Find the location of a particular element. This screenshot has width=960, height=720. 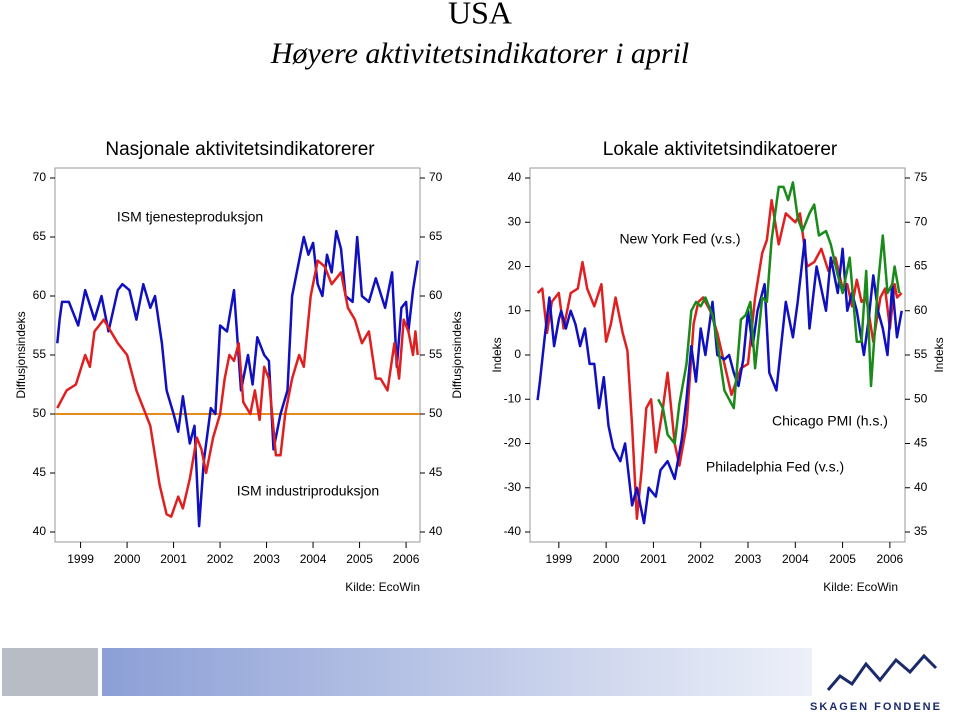

y-tick-label: 10 is located at coordinates (515, 310).